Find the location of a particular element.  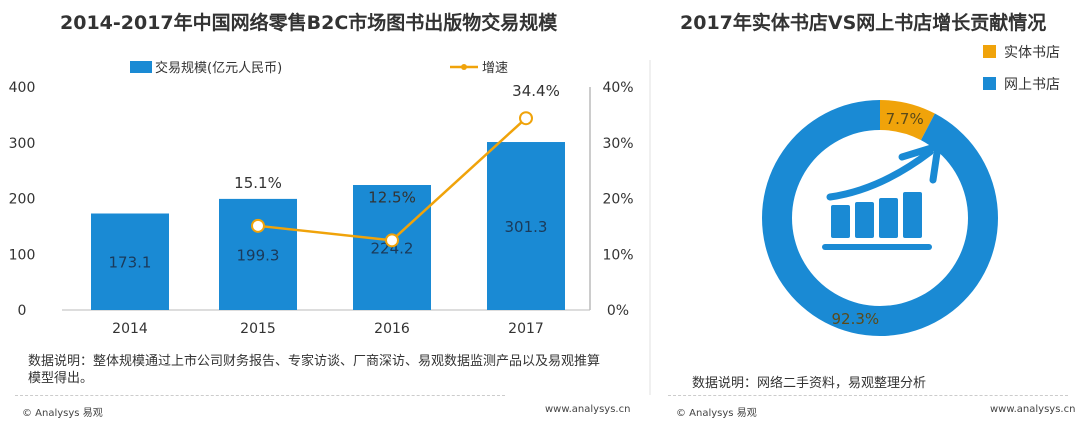

y-tick-label: 400 is located at coordinates (22, 88).